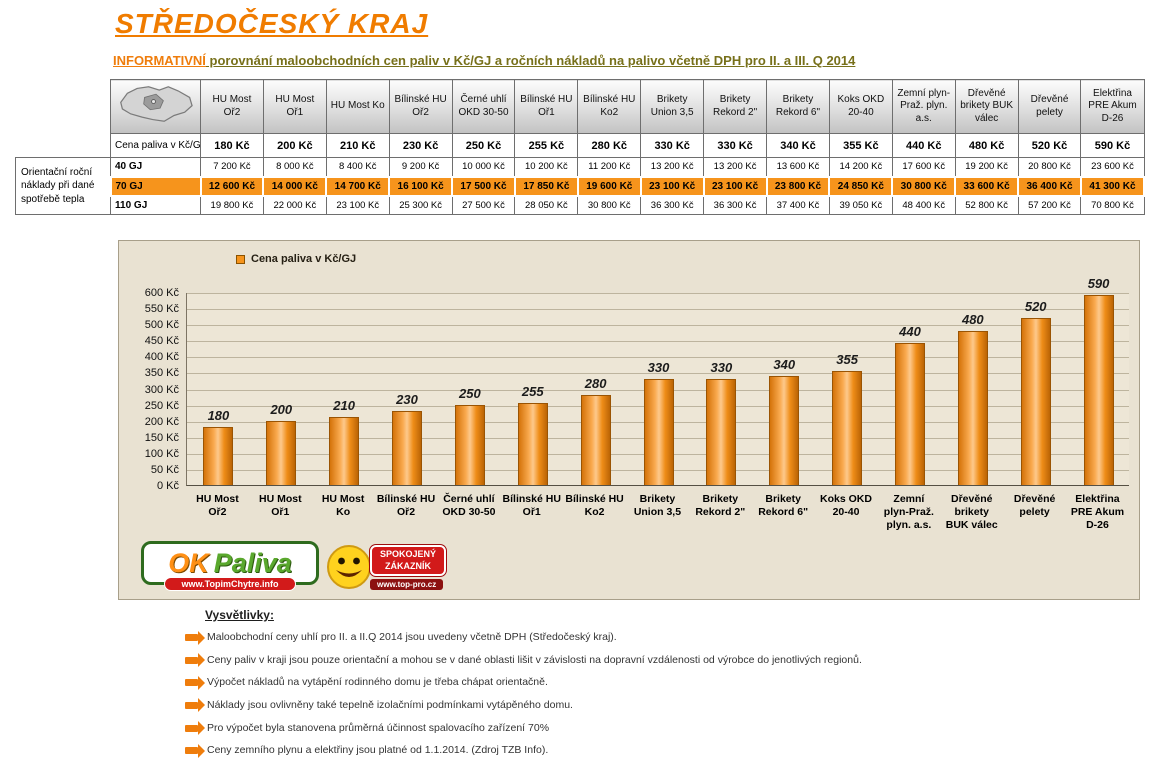 The image size is (1151, 758). Describe the element at coordinates (155, 186) in the screenshot. I see `consumption-row-label: 70 GJ` at that location.